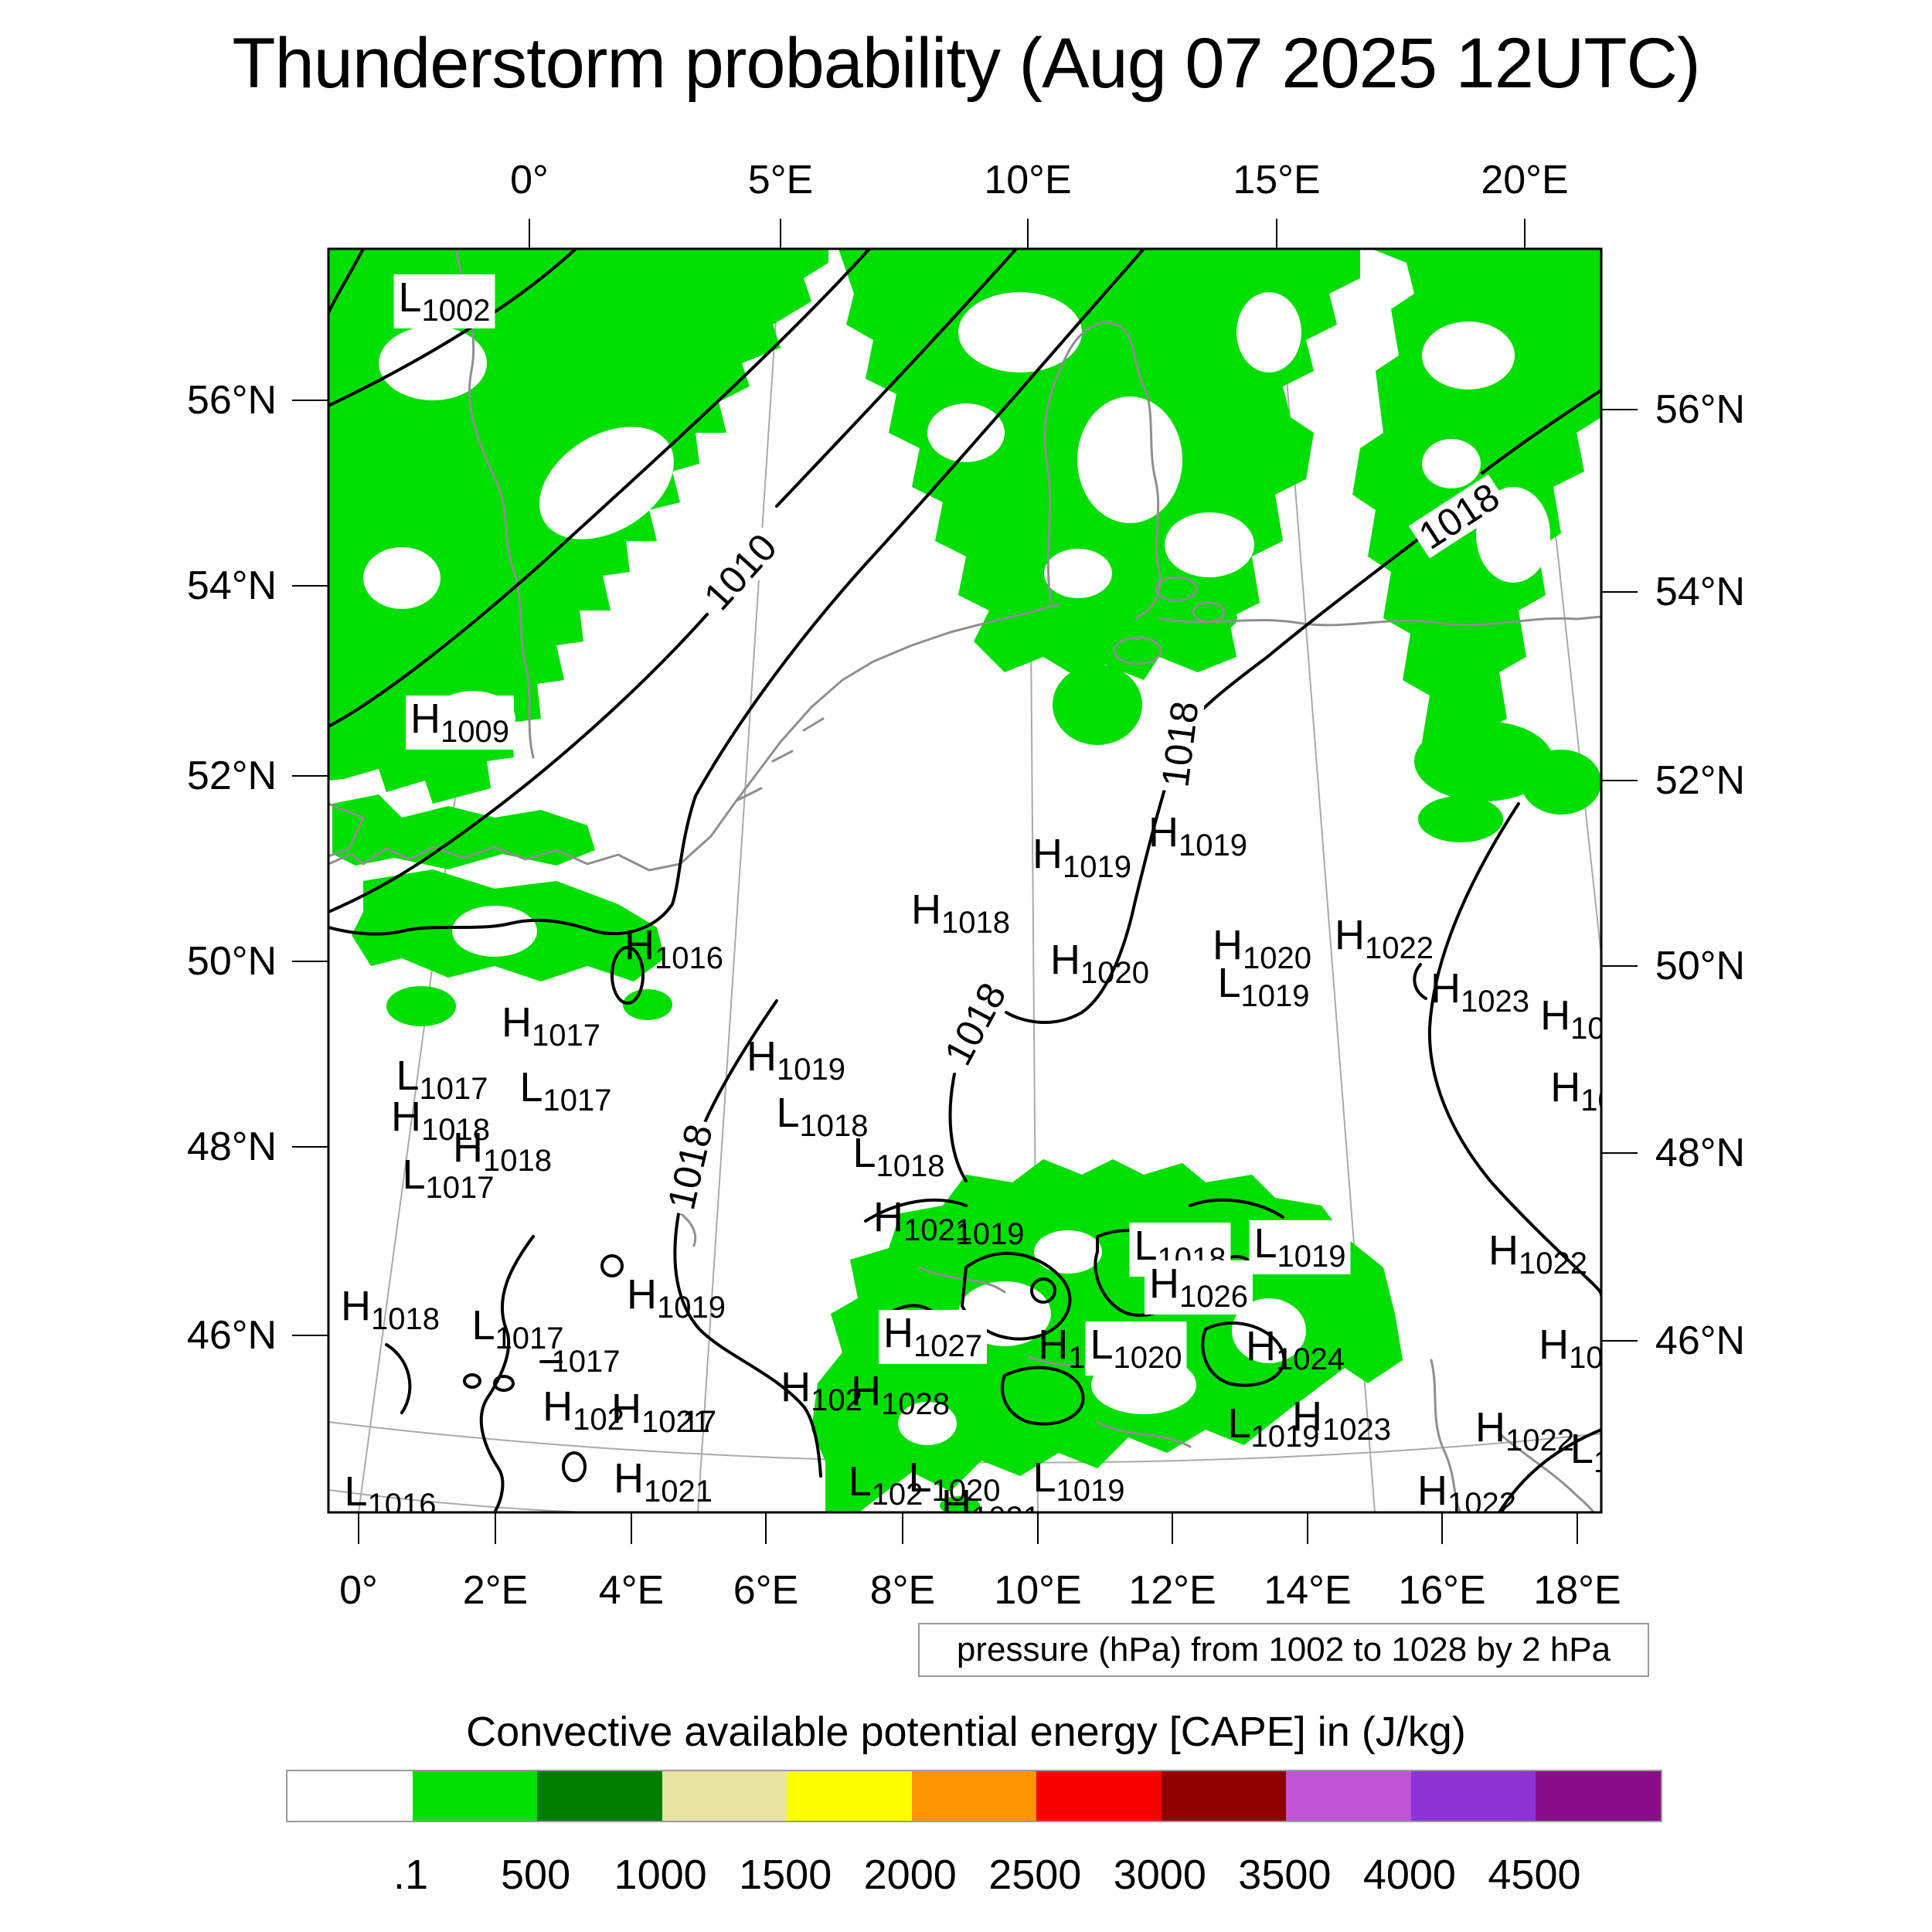  What do you see at coordinates (232, 776) in the screenshot?
I see `axis-label-left: 52°N` at bounding box center [232, 776].